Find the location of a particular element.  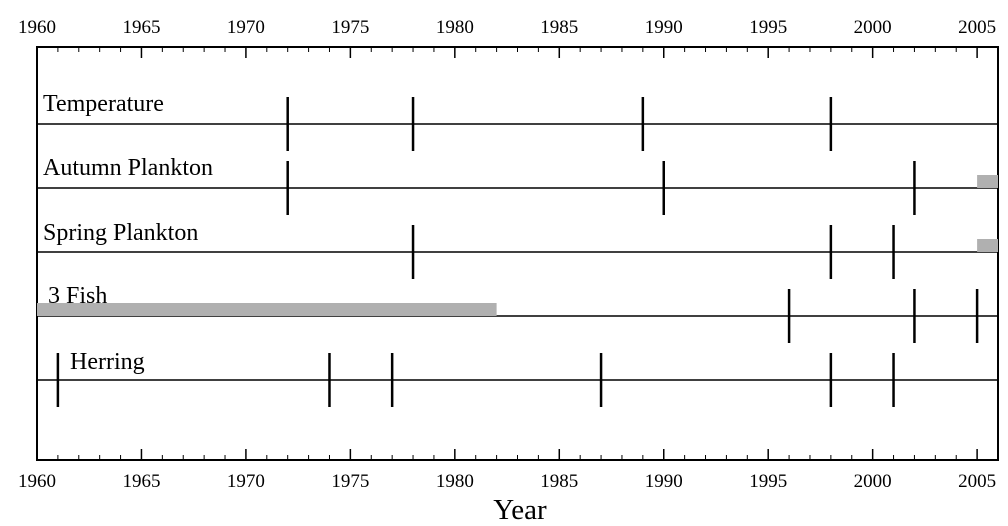

top-tick-label: 1990 is located at coordinates (664, 27).